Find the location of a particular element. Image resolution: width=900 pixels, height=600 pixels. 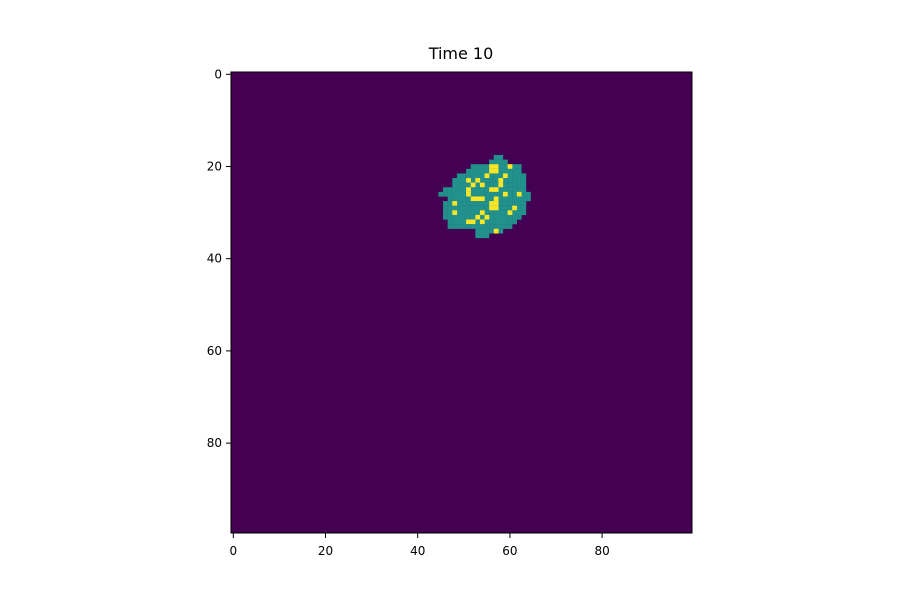

x-tick-label: 60 is located at coordinates (509, 551).